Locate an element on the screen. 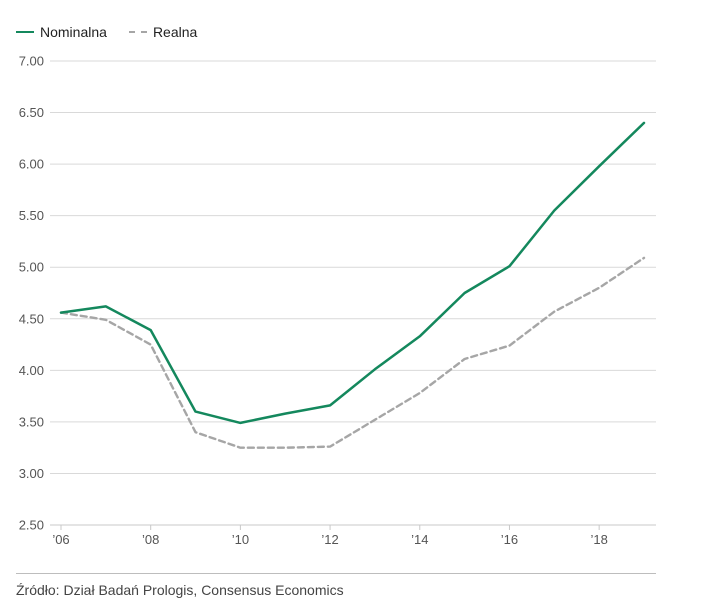 This screenshot has width=702, height=616. y-tick-label: 6.50 is located at coordinates (31, 112).